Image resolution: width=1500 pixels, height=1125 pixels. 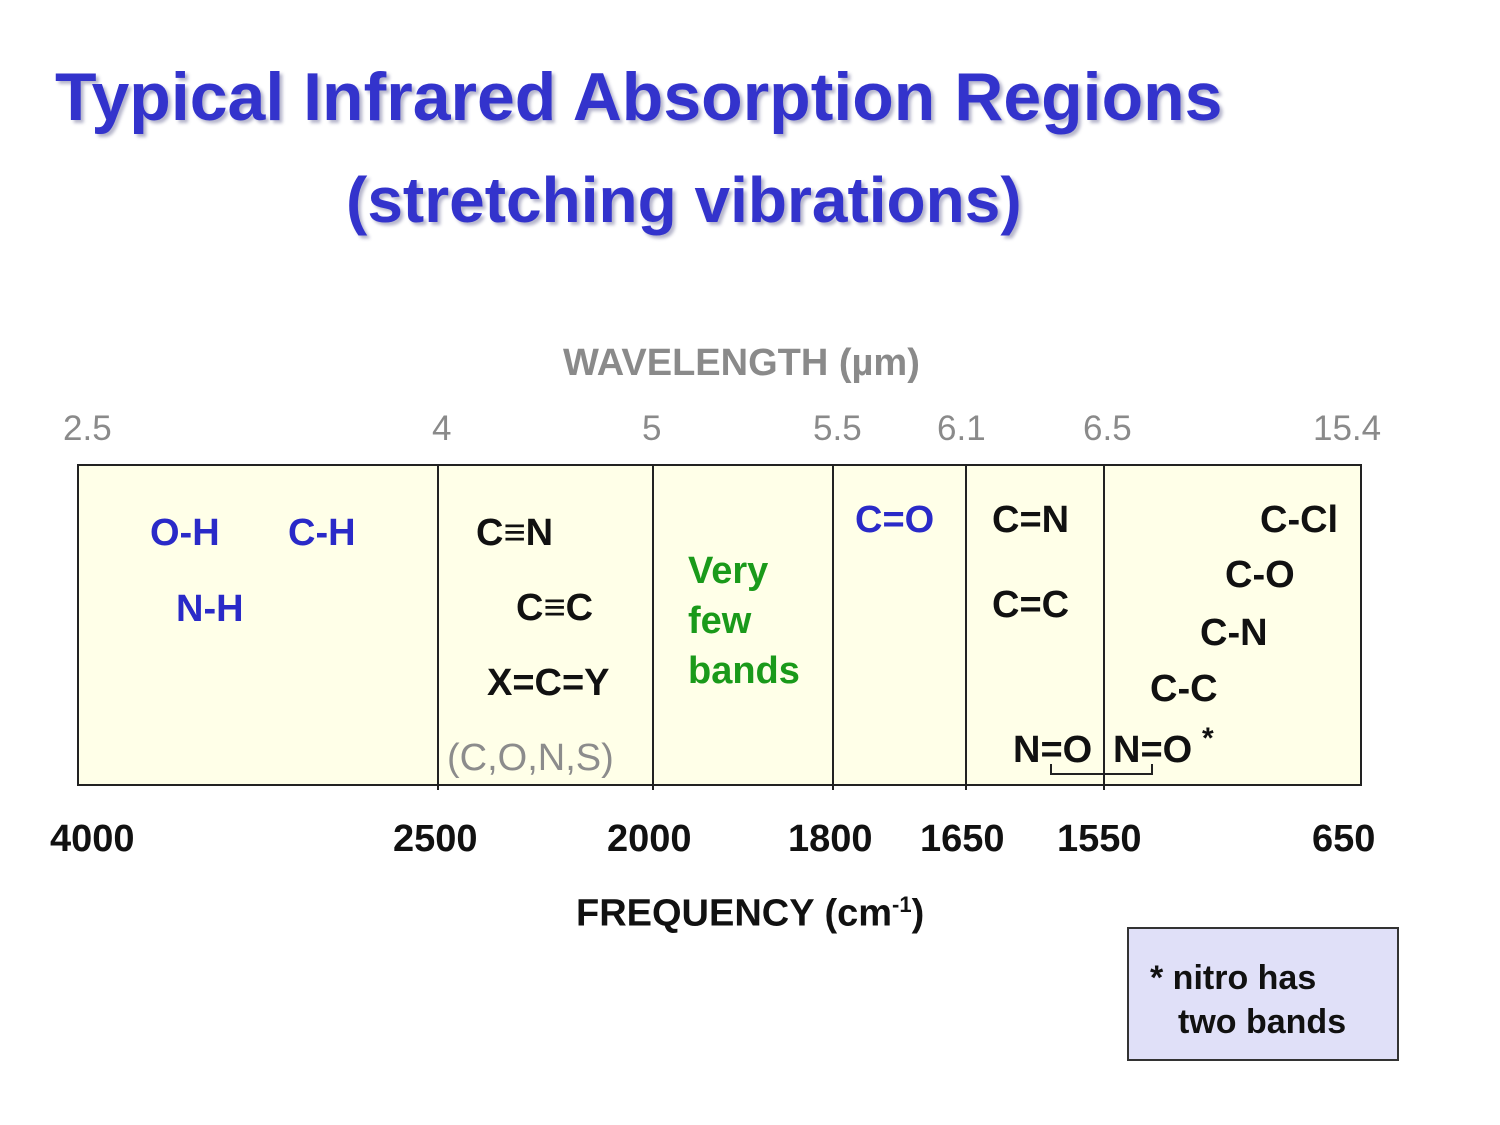 I want to click on wavelength-tick: 4, so click(x=442, y=428).